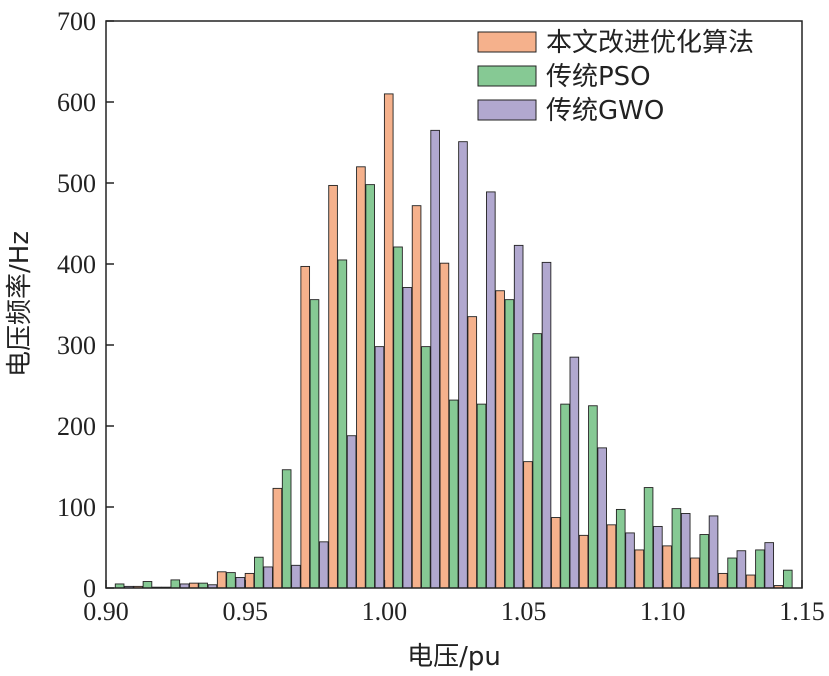 Image resolution: width=829 pixels, height=676 pixels. I want to click on y-axis-title: 电压频率/Hz, so click(20, 304).